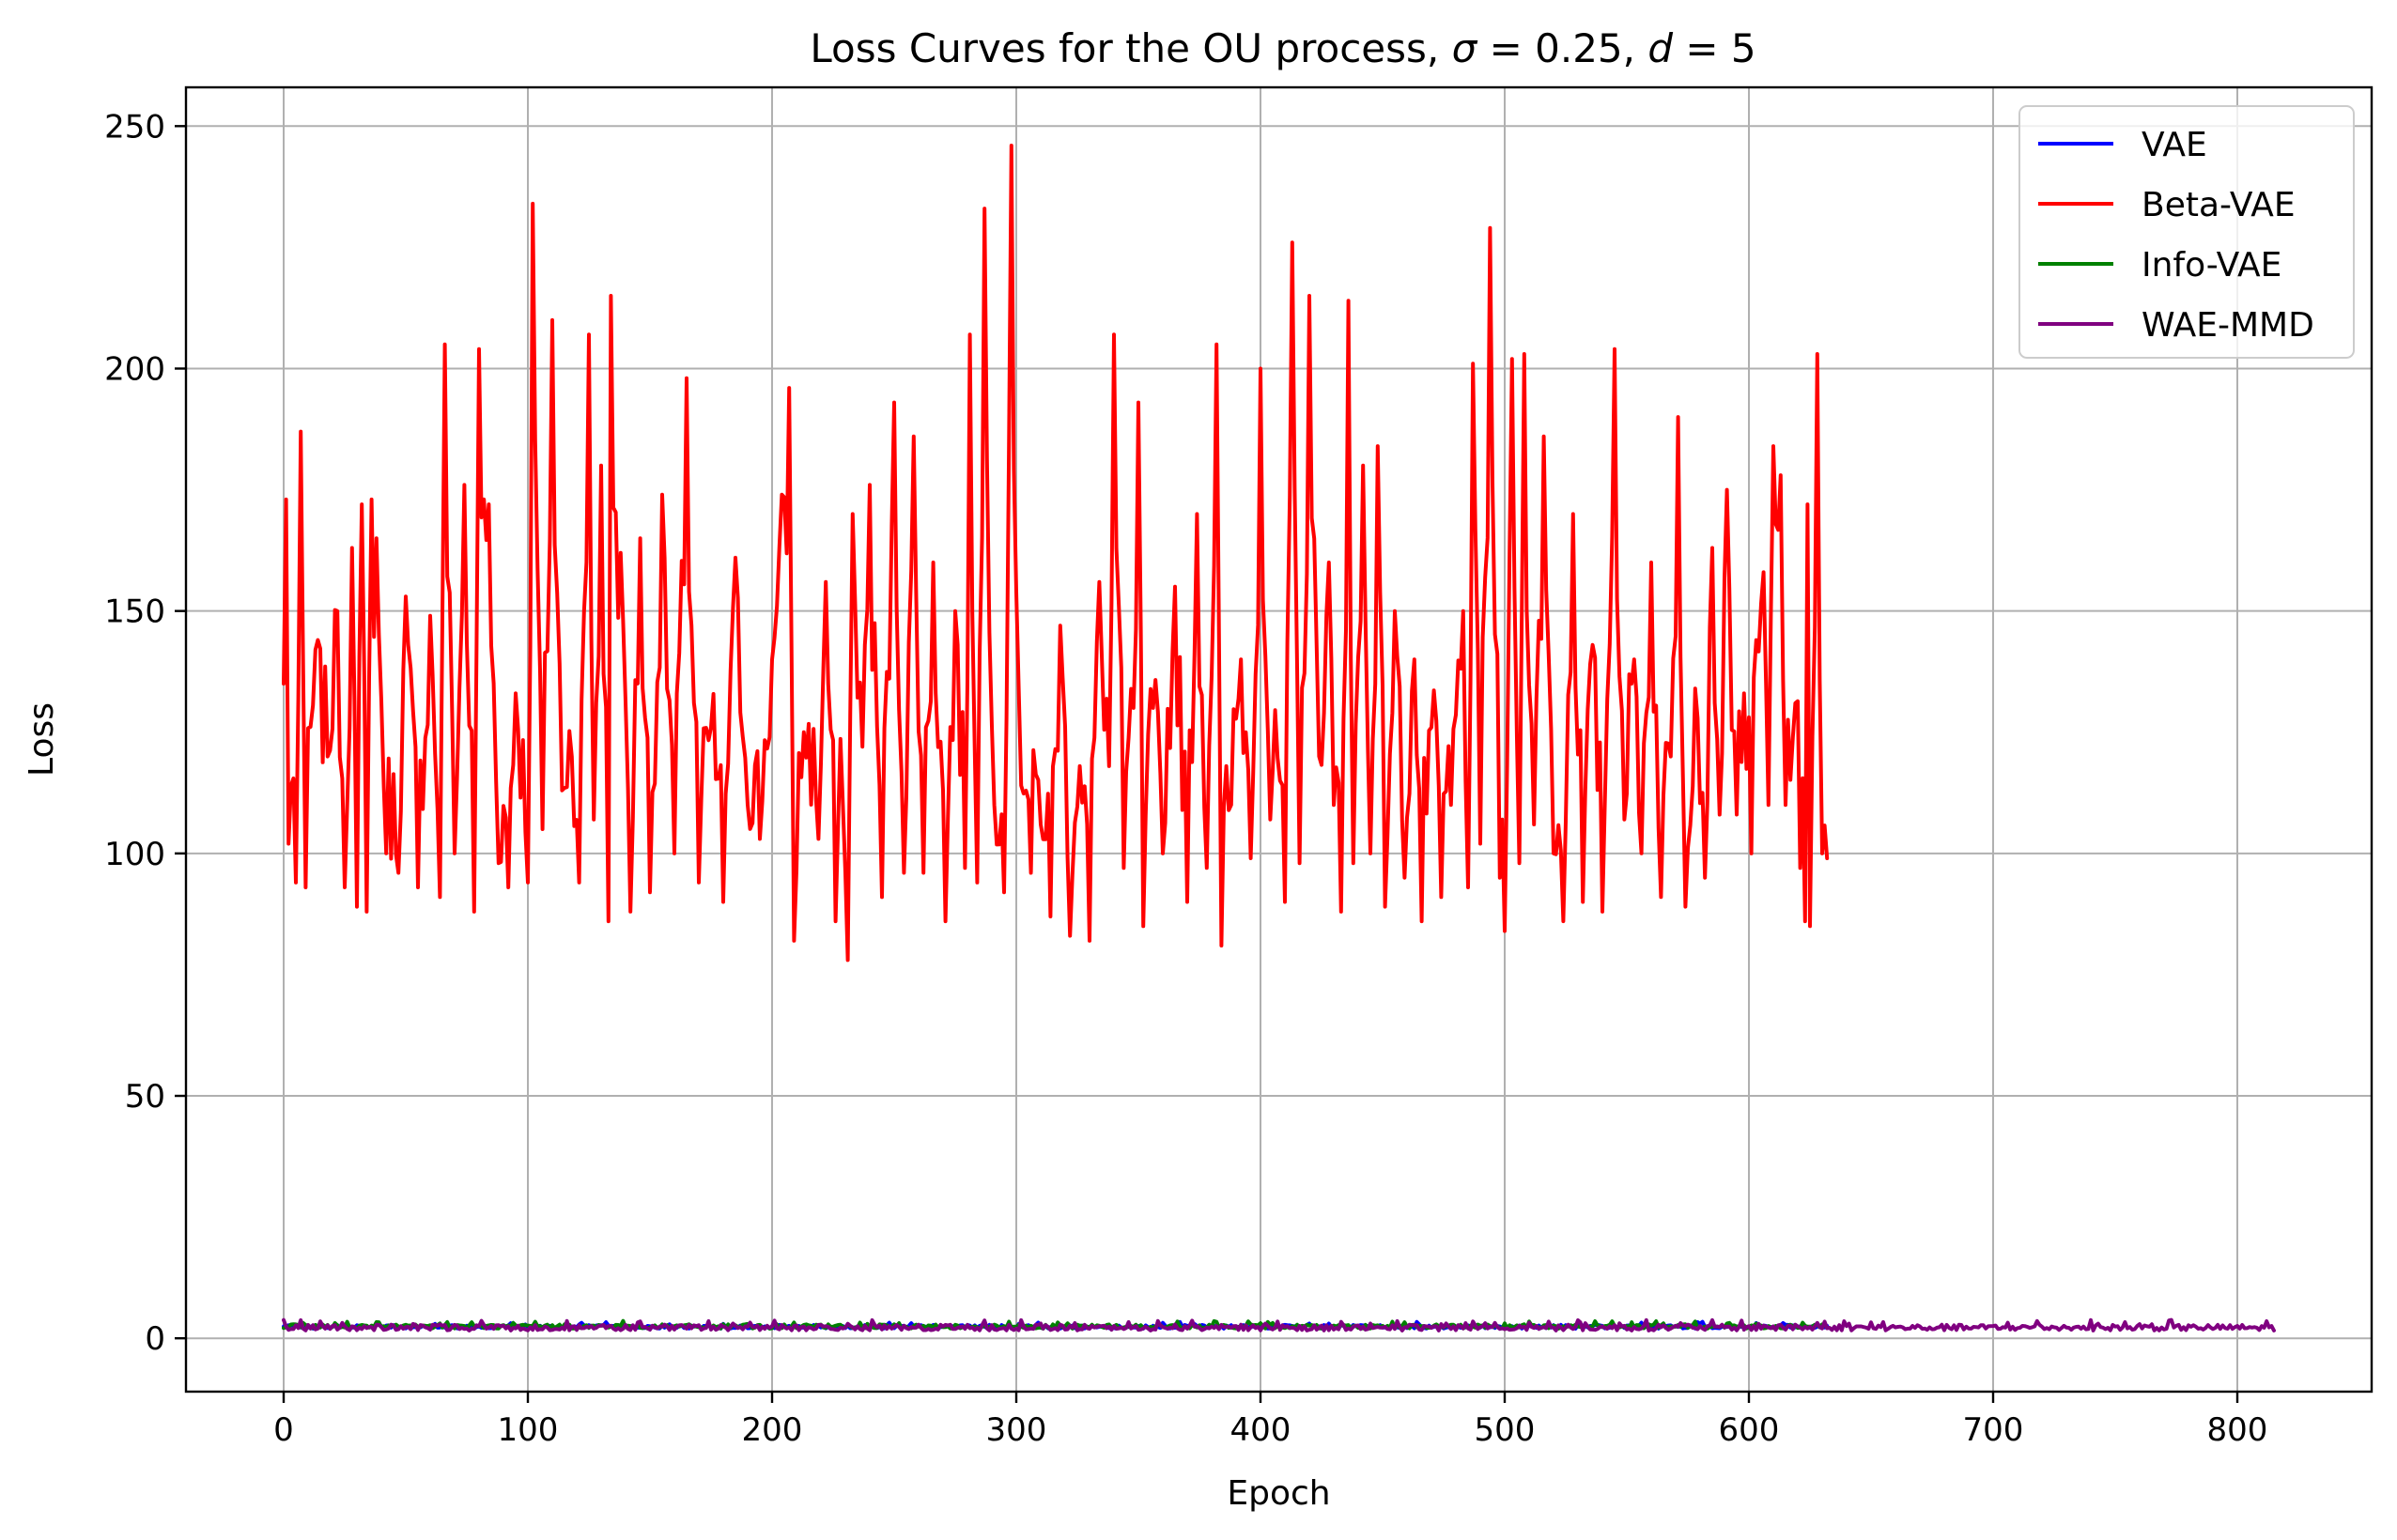 The image size is (2397, 1540). I want to click on x-tick-label: 200, so click(772, 1430).